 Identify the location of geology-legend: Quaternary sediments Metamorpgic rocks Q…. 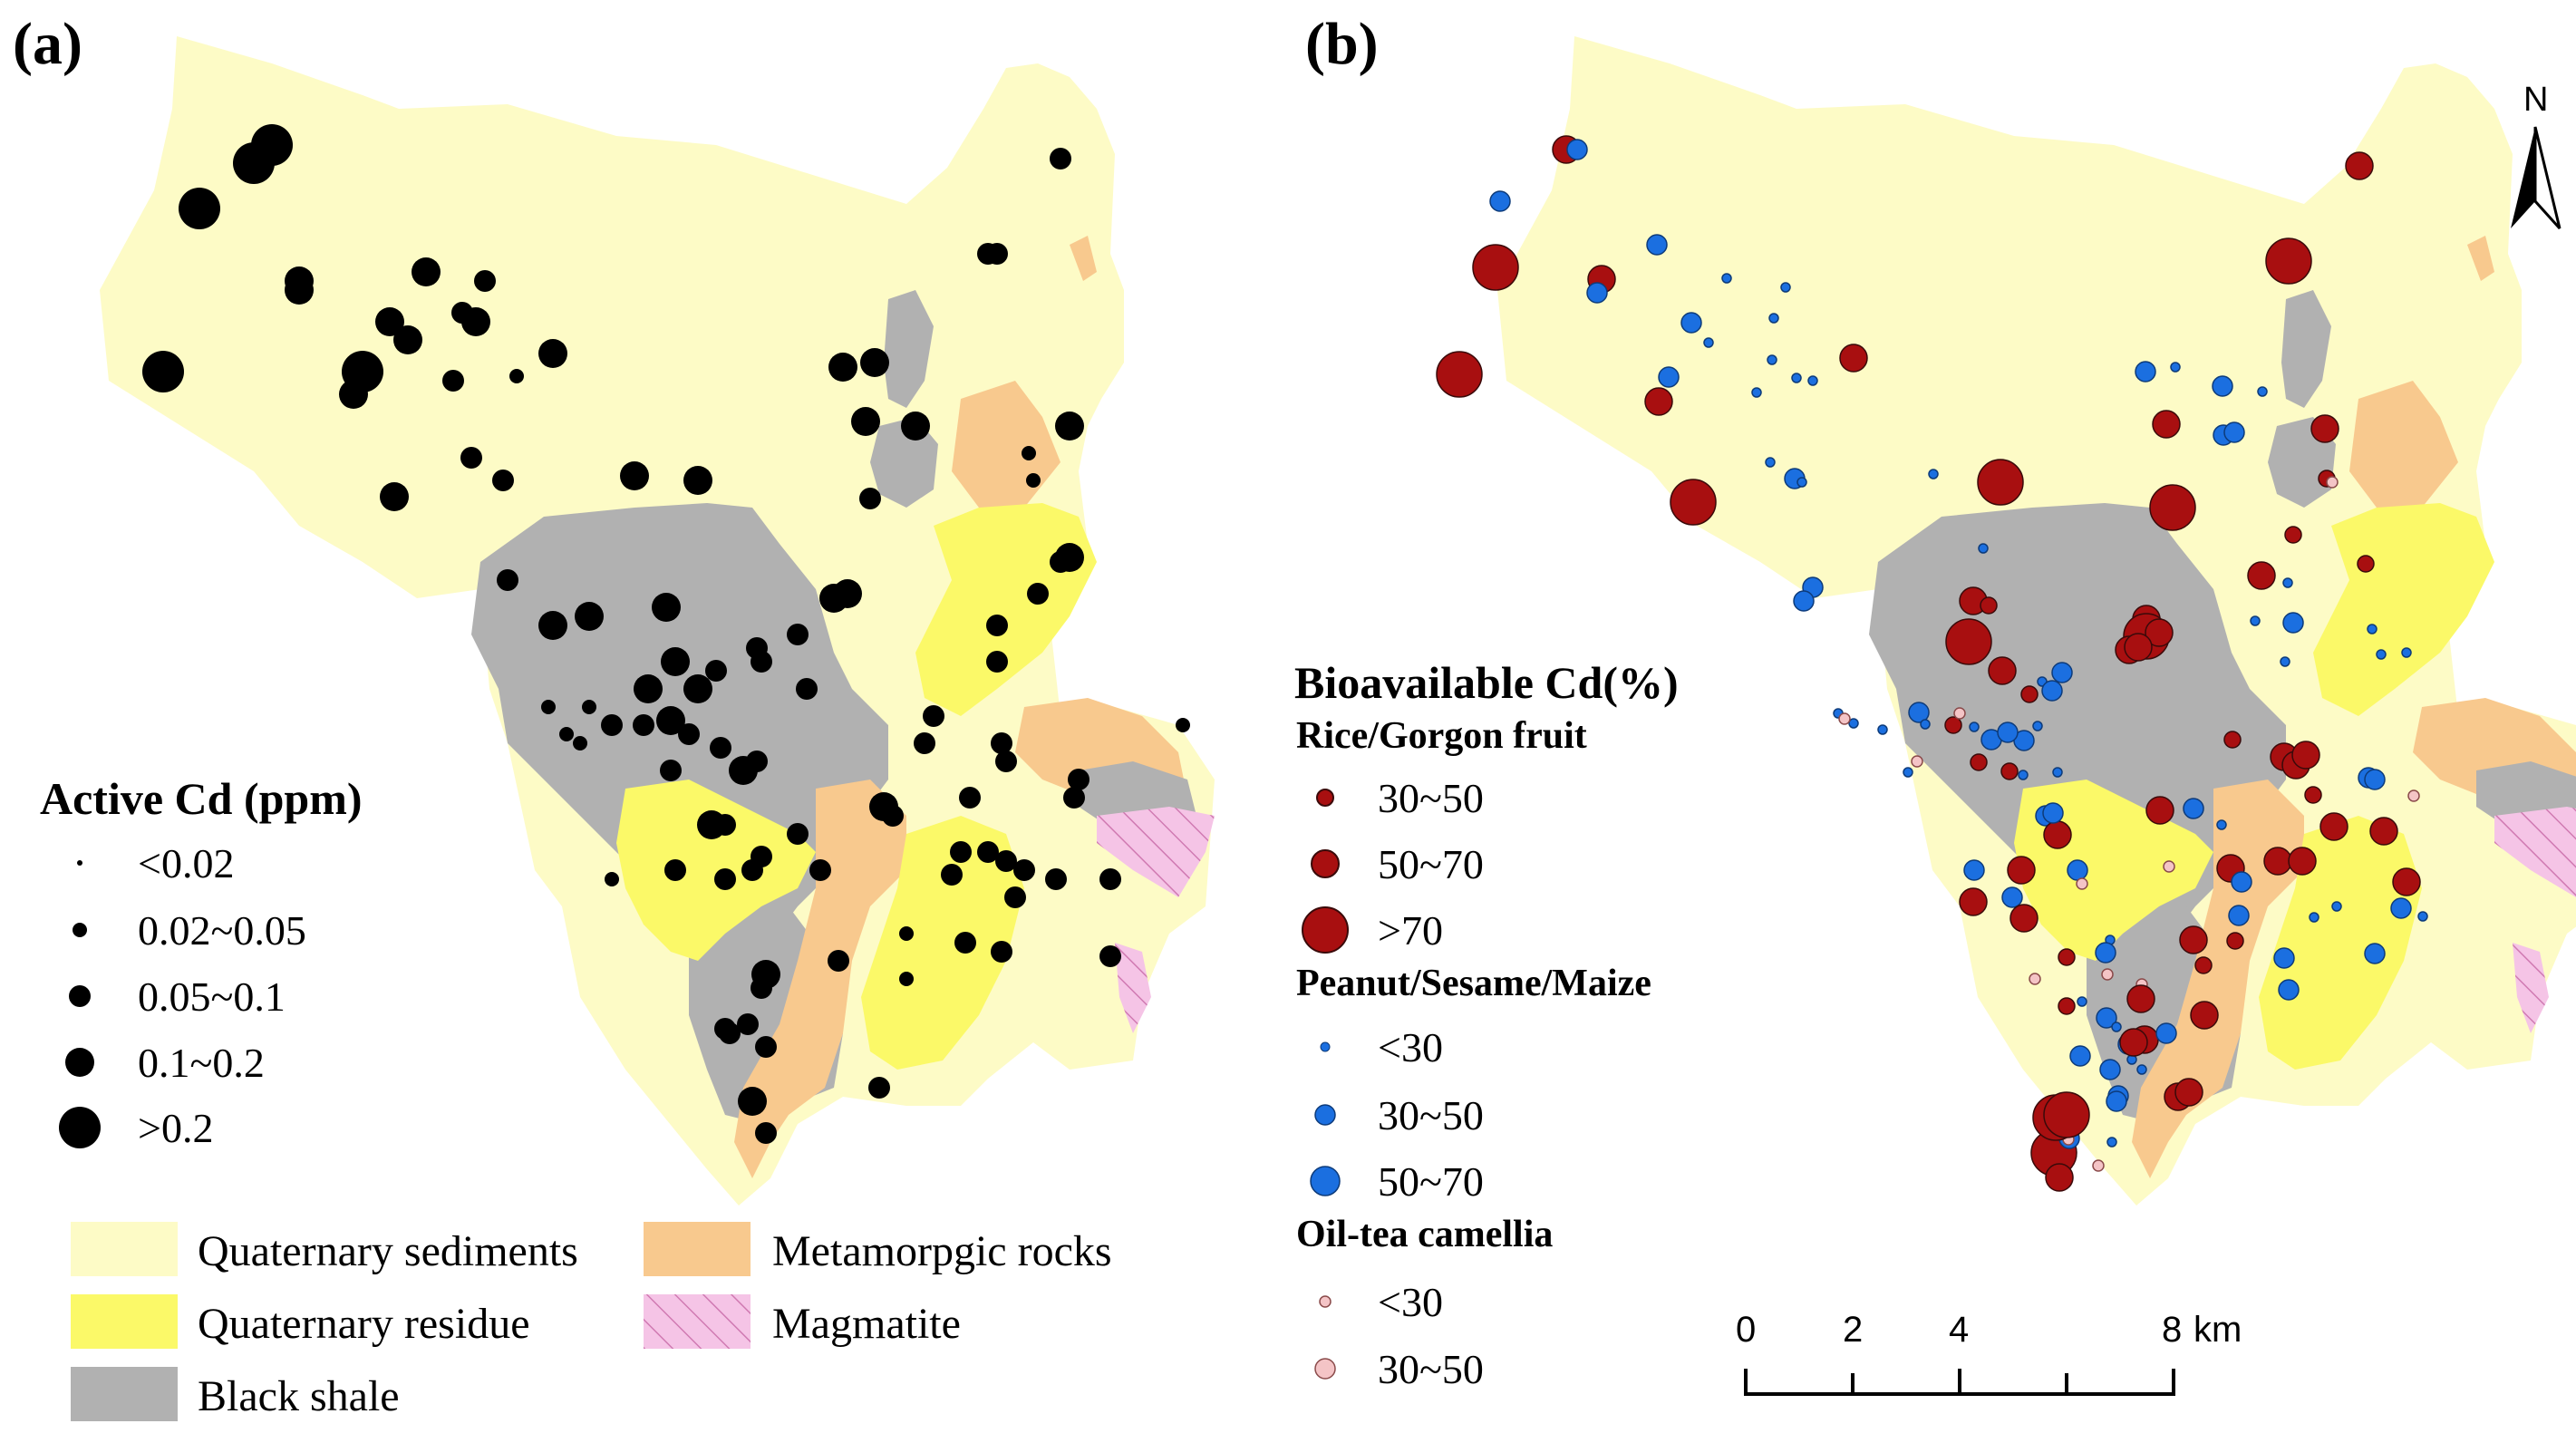
(591, 1321).